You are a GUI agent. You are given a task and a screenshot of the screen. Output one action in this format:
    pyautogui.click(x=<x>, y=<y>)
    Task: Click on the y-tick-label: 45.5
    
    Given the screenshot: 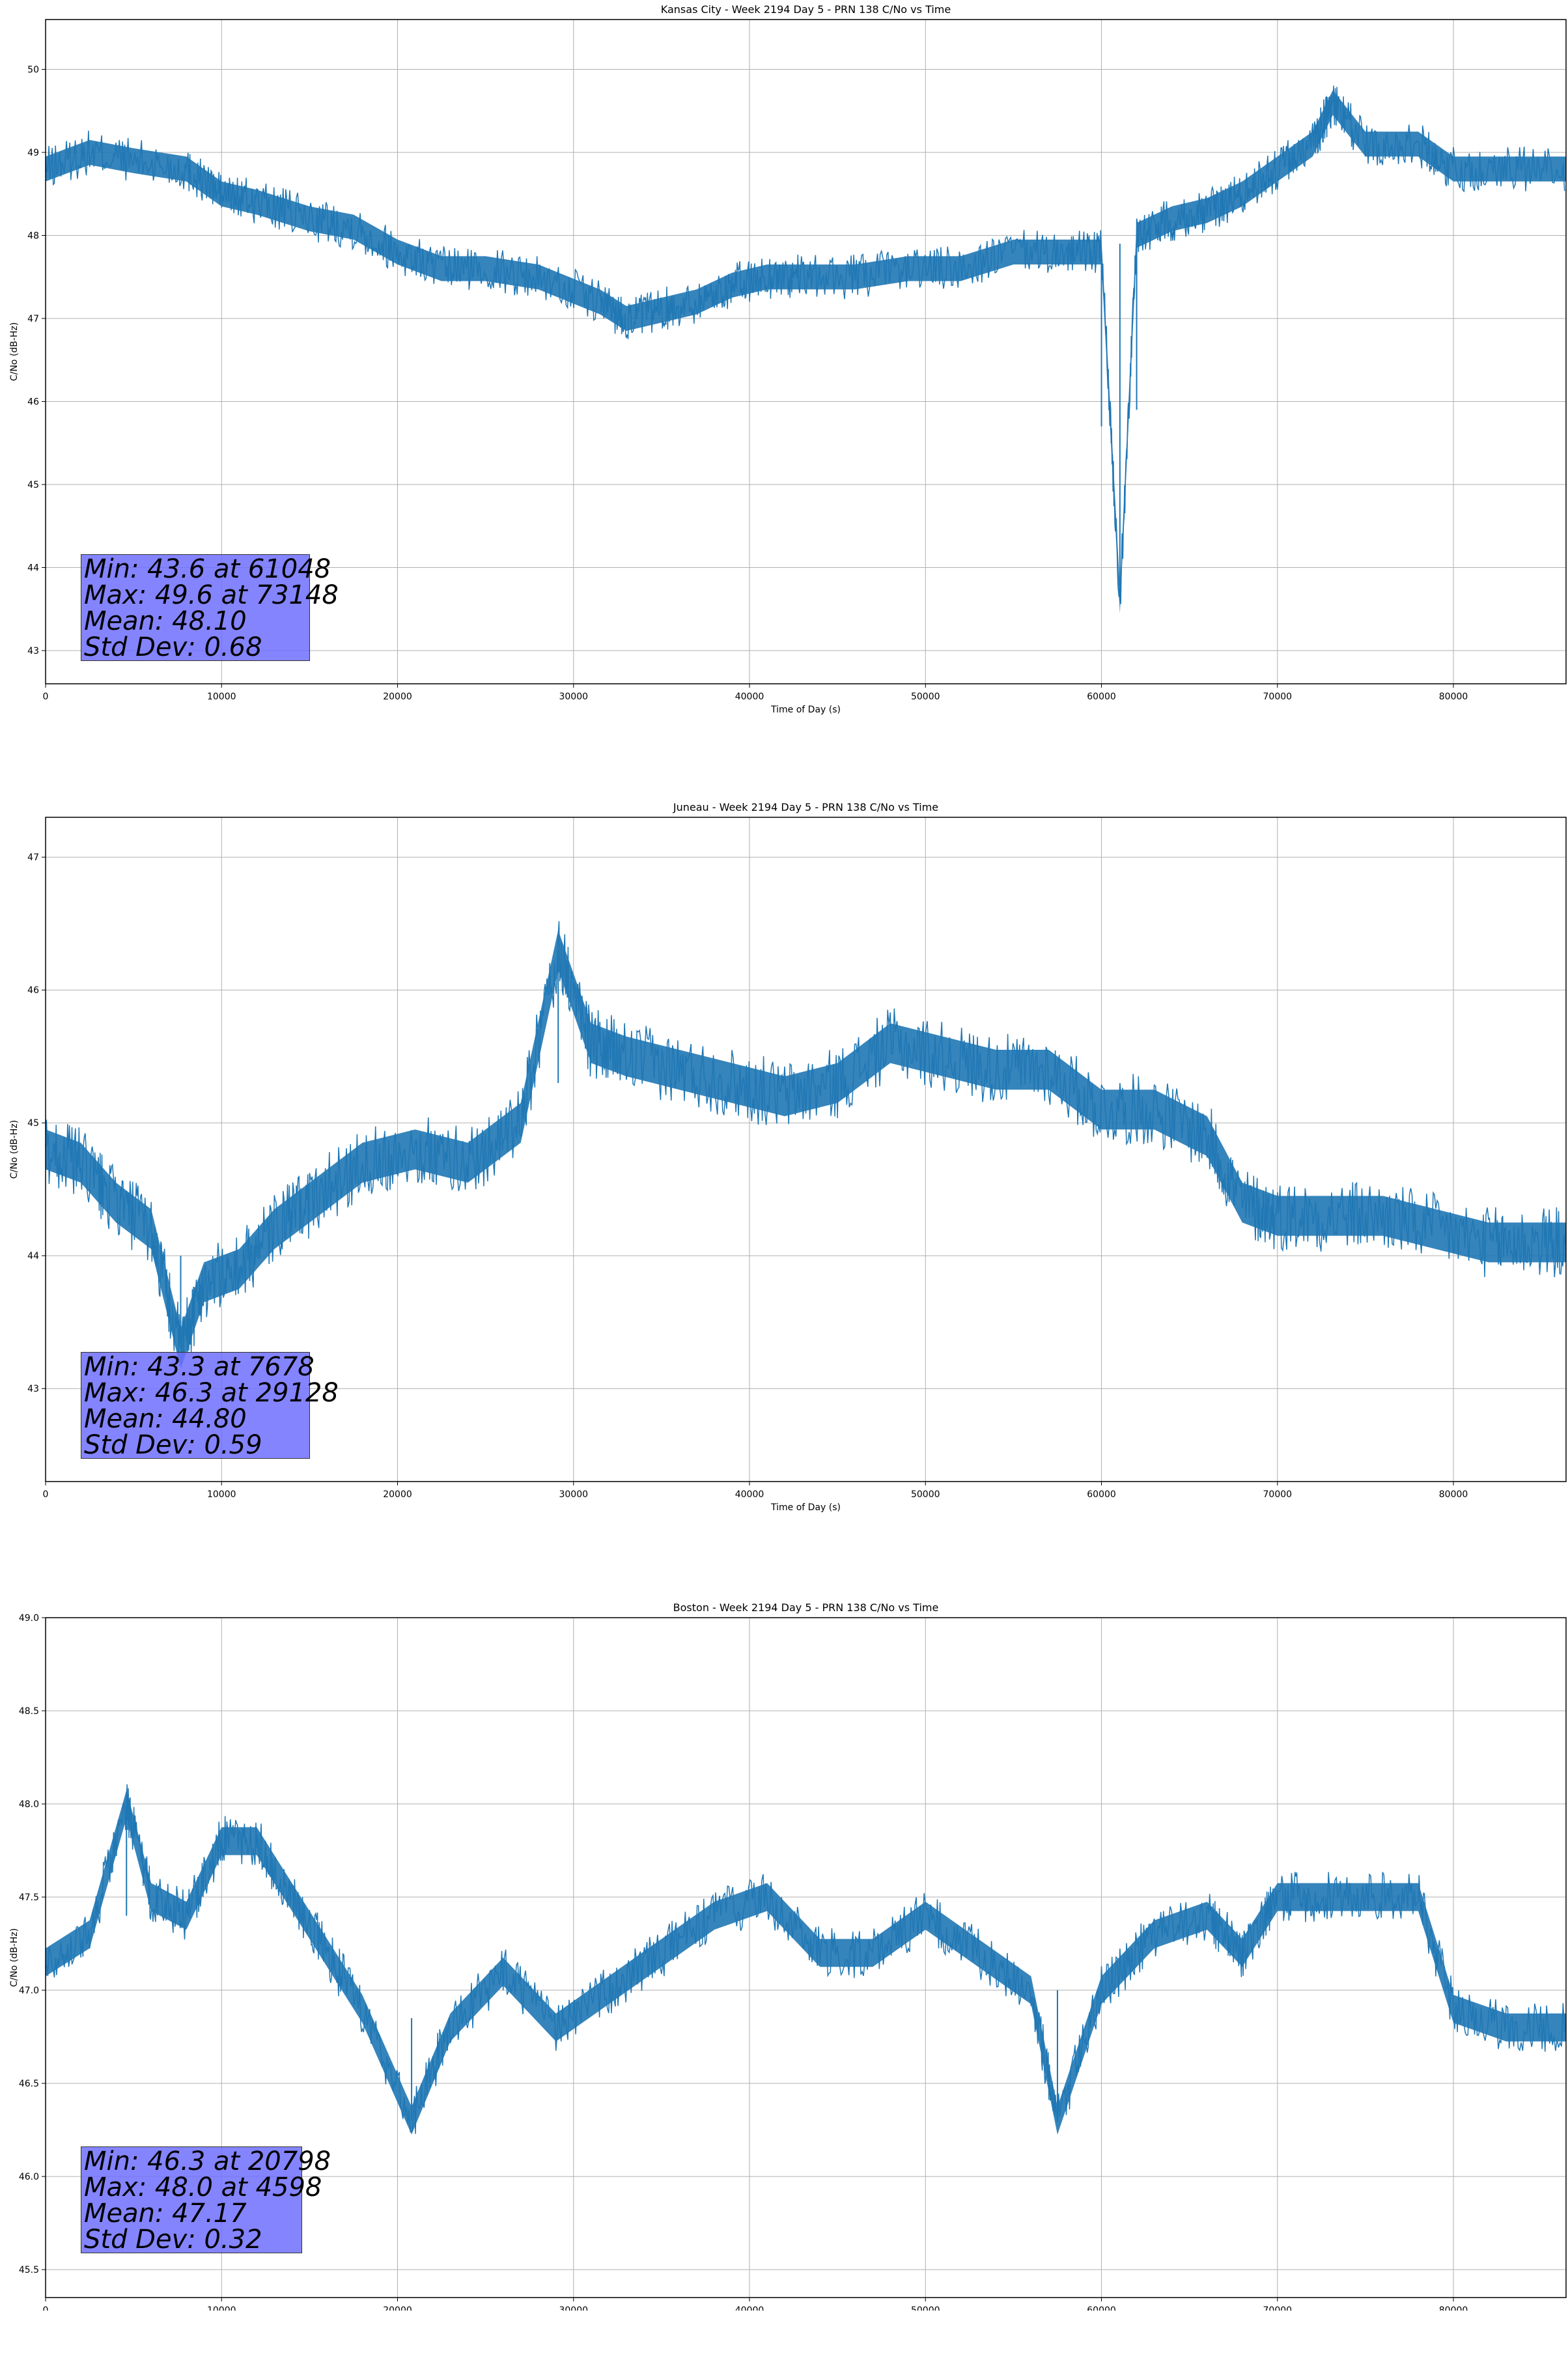 What is the action you would take?
    pyautogui.click(x=29, y=2270)
    